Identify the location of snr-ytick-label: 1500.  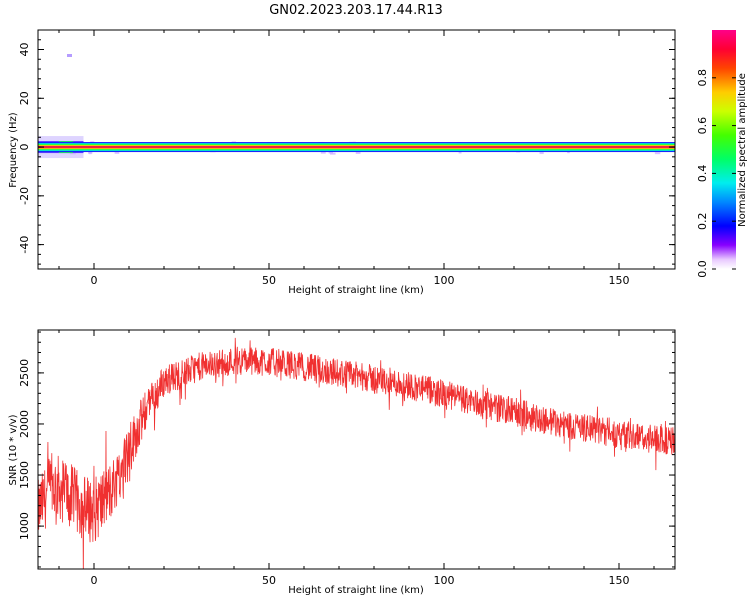
(24, 475).